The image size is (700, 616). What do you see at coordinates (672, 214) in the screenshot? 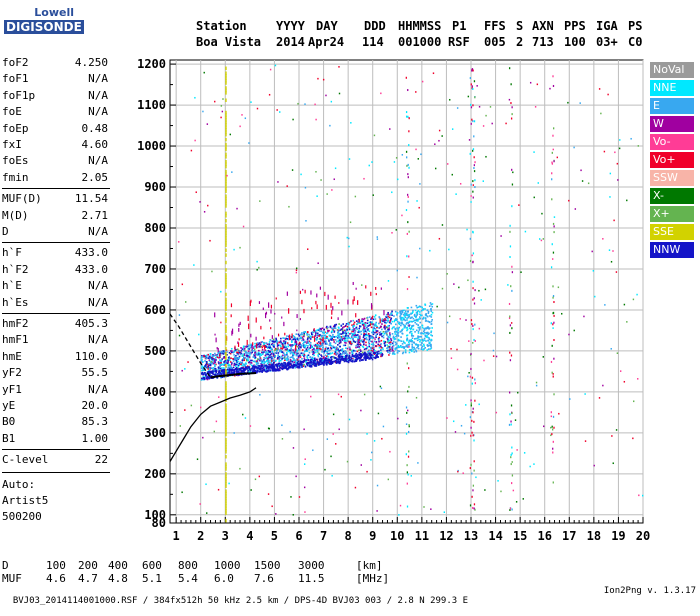
I see `legend-x-entry: X+` at bounding box center [672, 214].